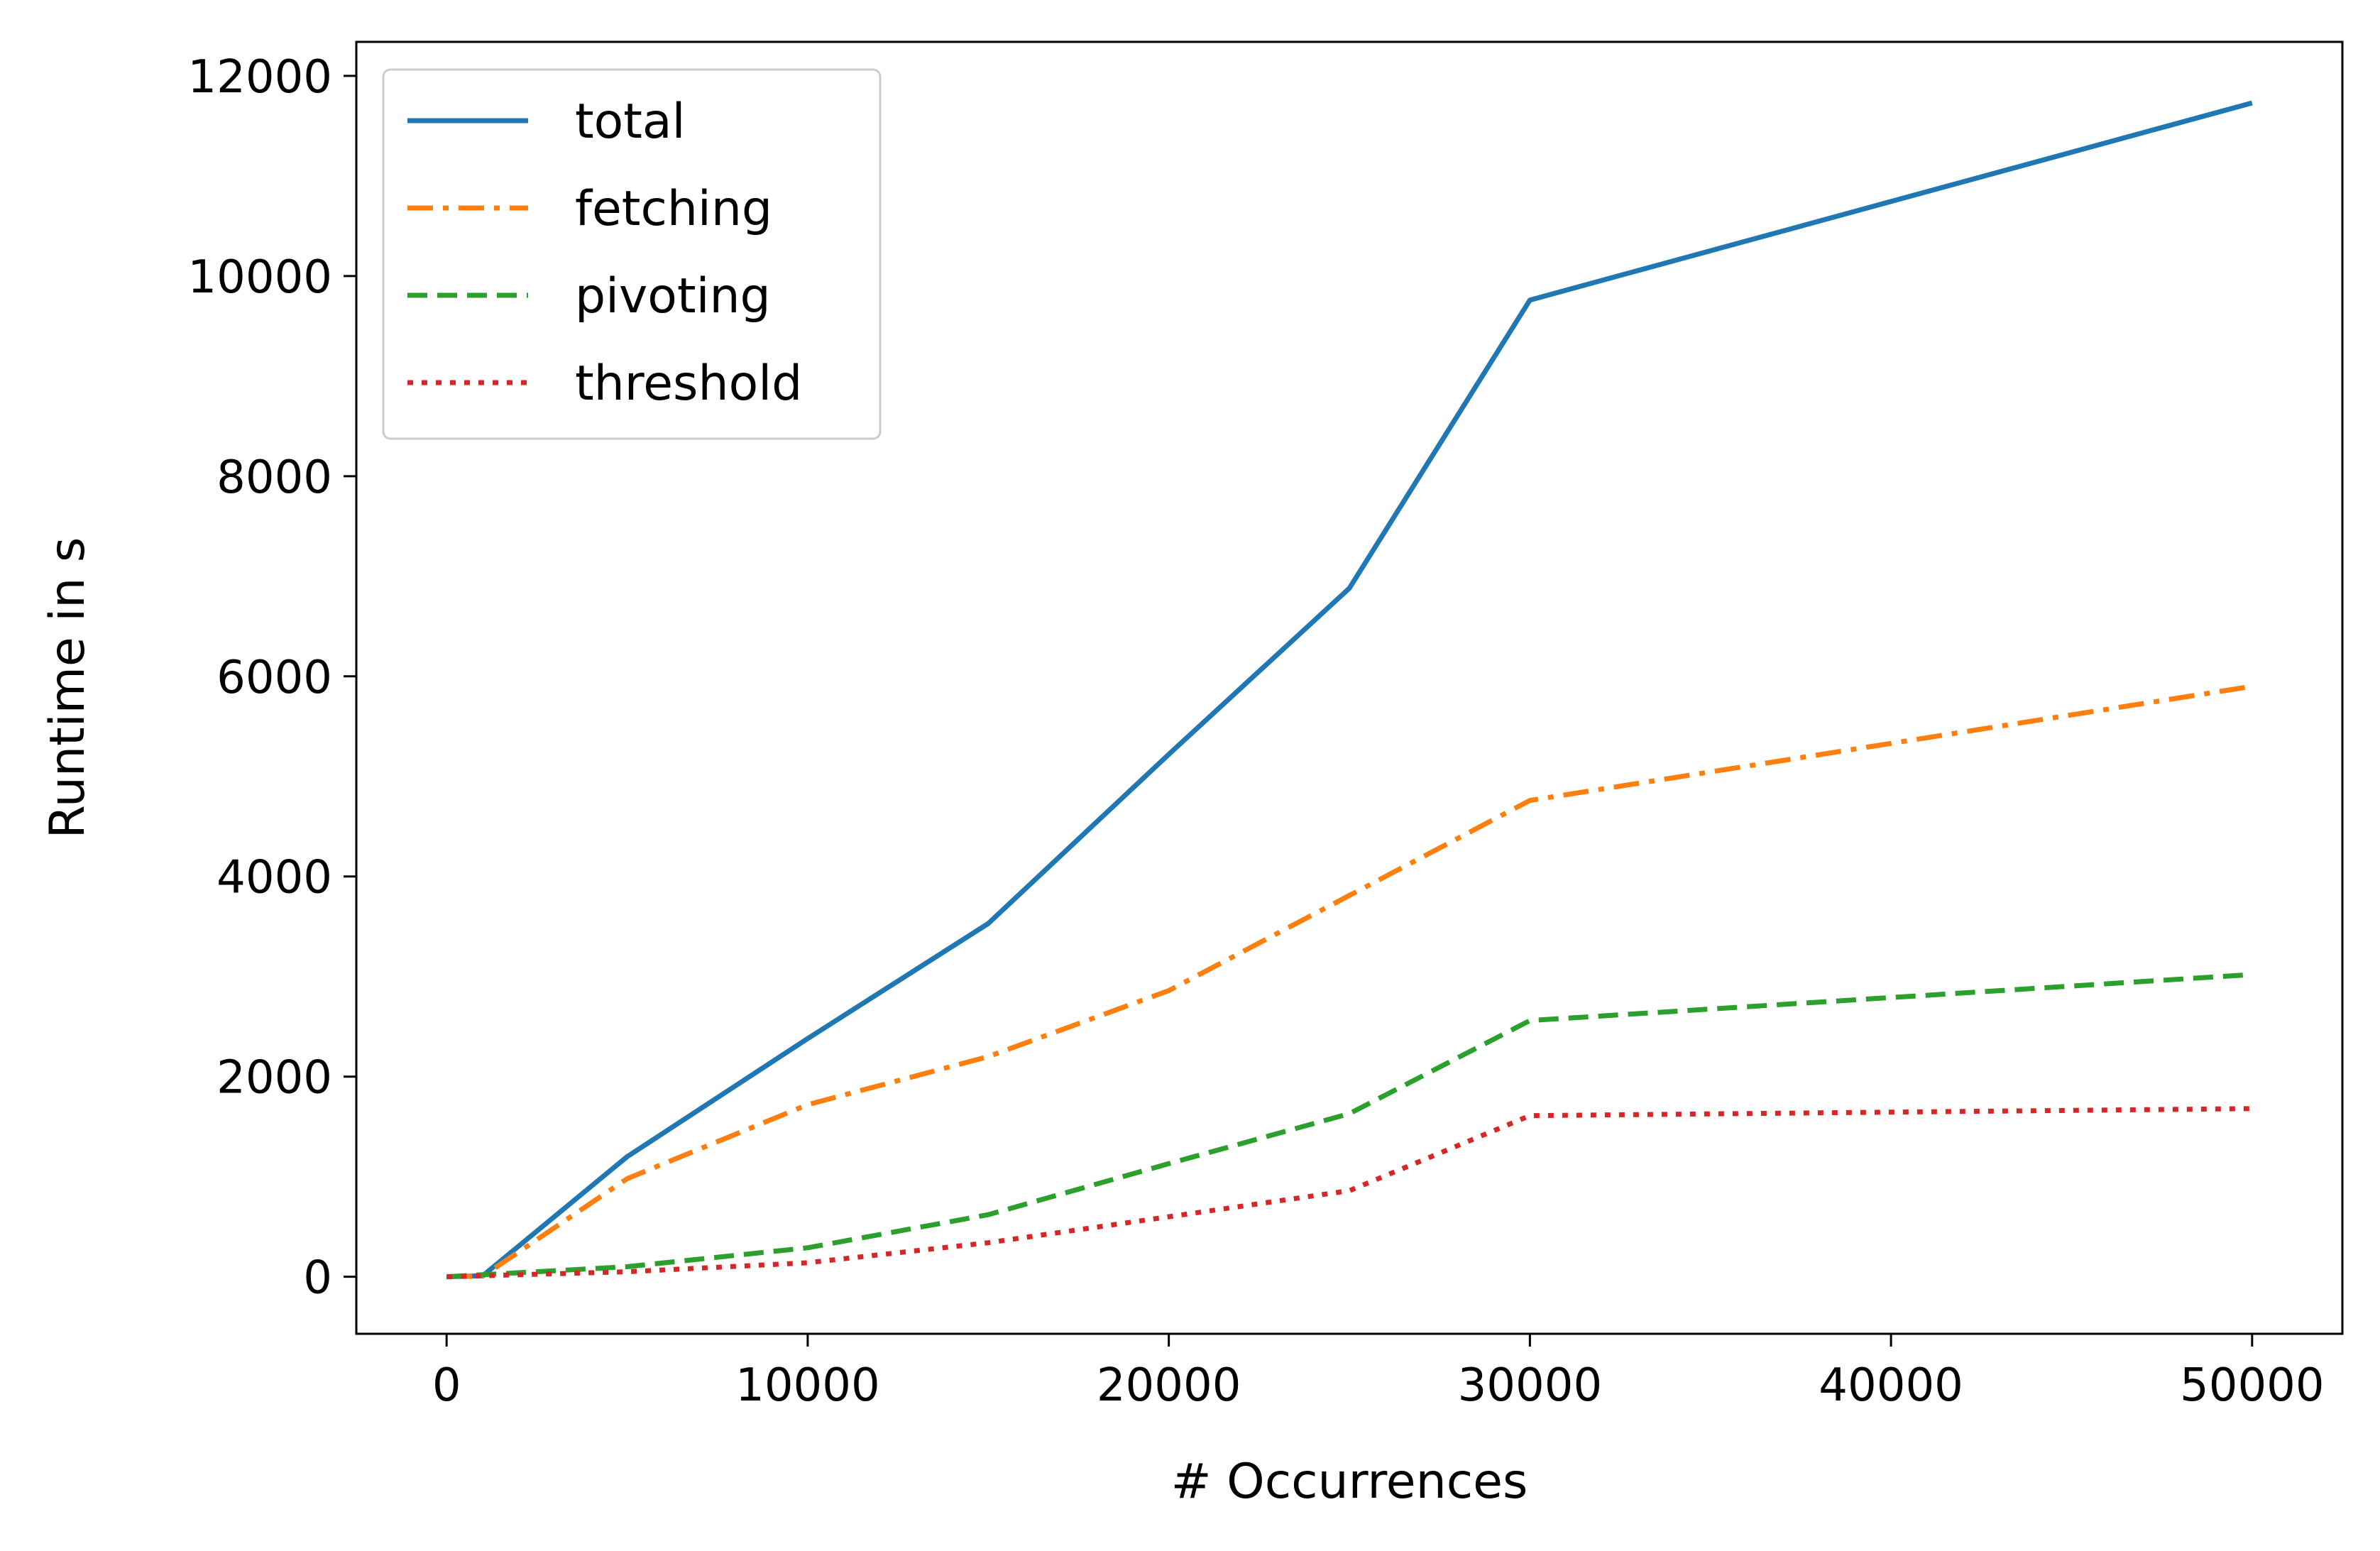  Describe the element at coordinates (317, 1278) in the screenshot. I see `y-tick-label: 0` at that location.